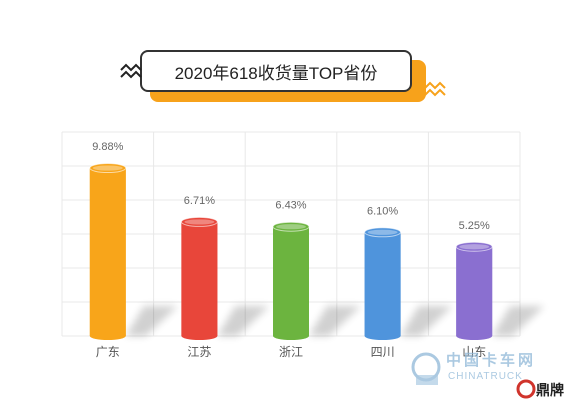  What do you see at coordinates (491, 360) in the screenshot?
I see `watermark-brand-cn: 中国卡车网` at bounding box center [491, 360].